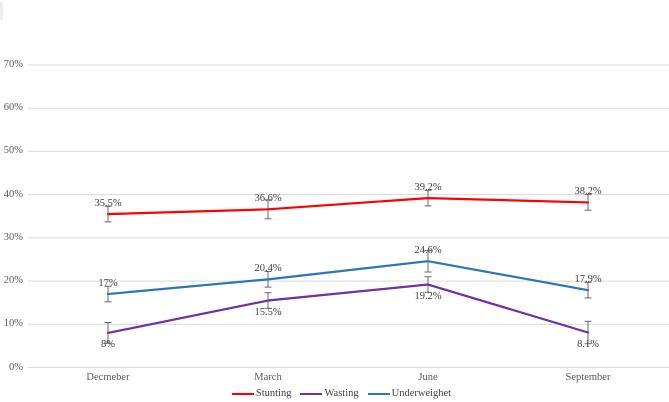  I want to click on series-line-wasting, so click(348, 309).